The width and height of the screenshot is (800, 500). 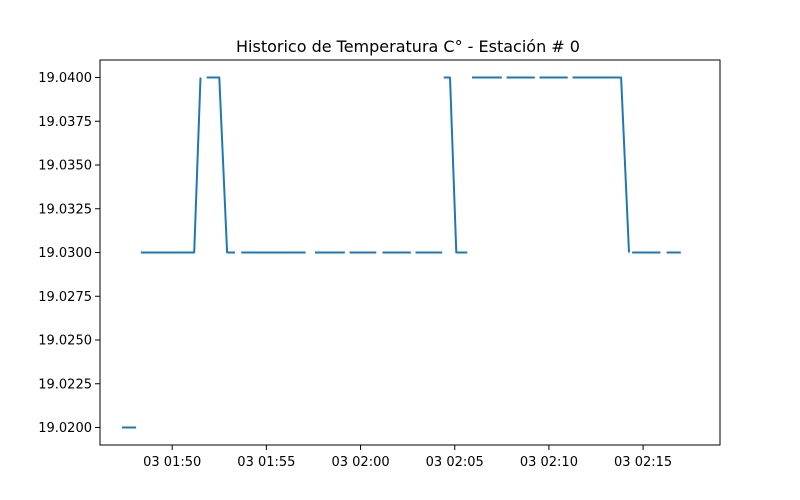 I want to click on x-tick-label: 03 02:00, so click(x=360, y=462).